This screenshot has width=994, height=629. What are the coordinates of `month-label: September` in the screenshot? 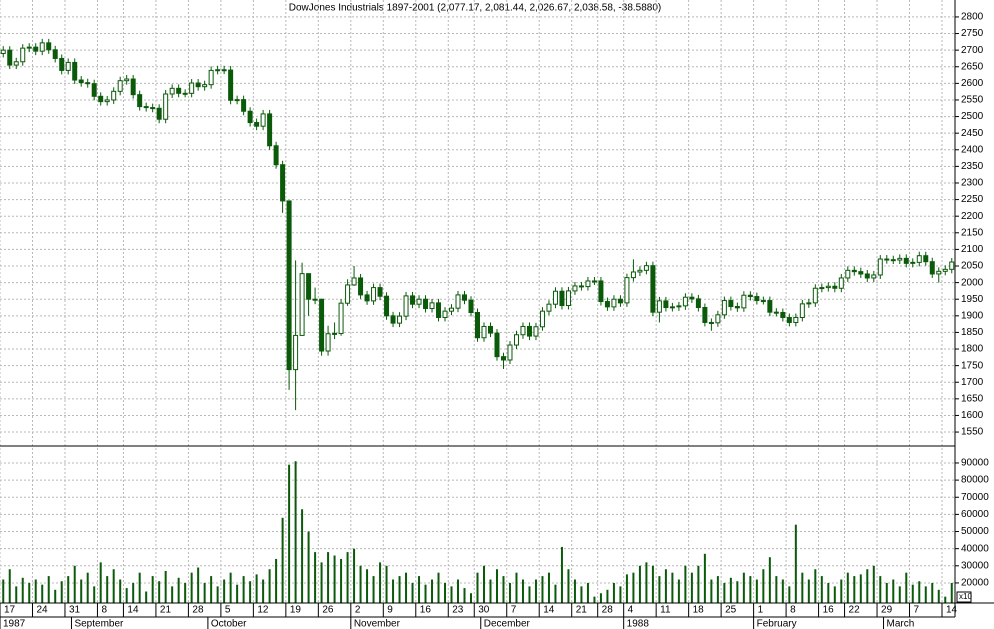 It's located at (99, 624).